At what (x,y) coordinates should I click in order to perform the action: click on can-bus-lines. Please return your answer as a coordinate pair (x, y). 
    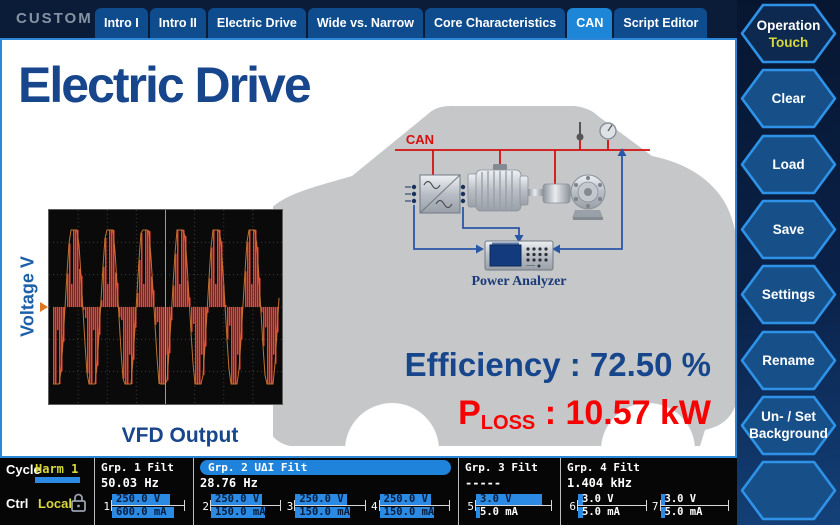
    Looking at the image, I should click on (522, 161).